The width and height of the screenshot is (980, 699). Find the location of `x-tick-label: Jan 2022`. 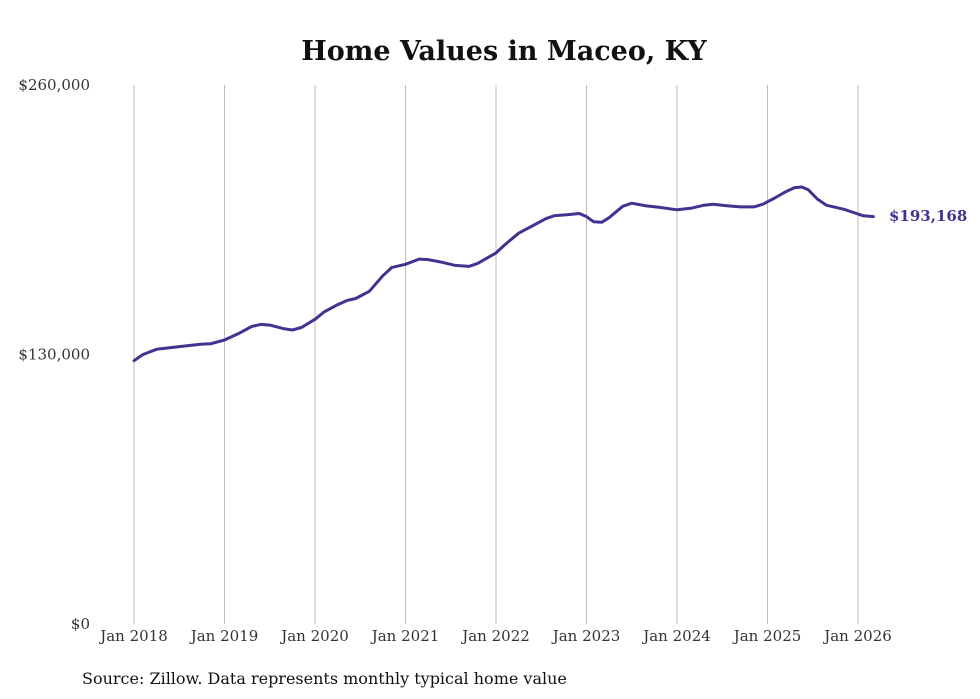

x-tick-label: Jan 2022 is located at coordinates (495, 636).